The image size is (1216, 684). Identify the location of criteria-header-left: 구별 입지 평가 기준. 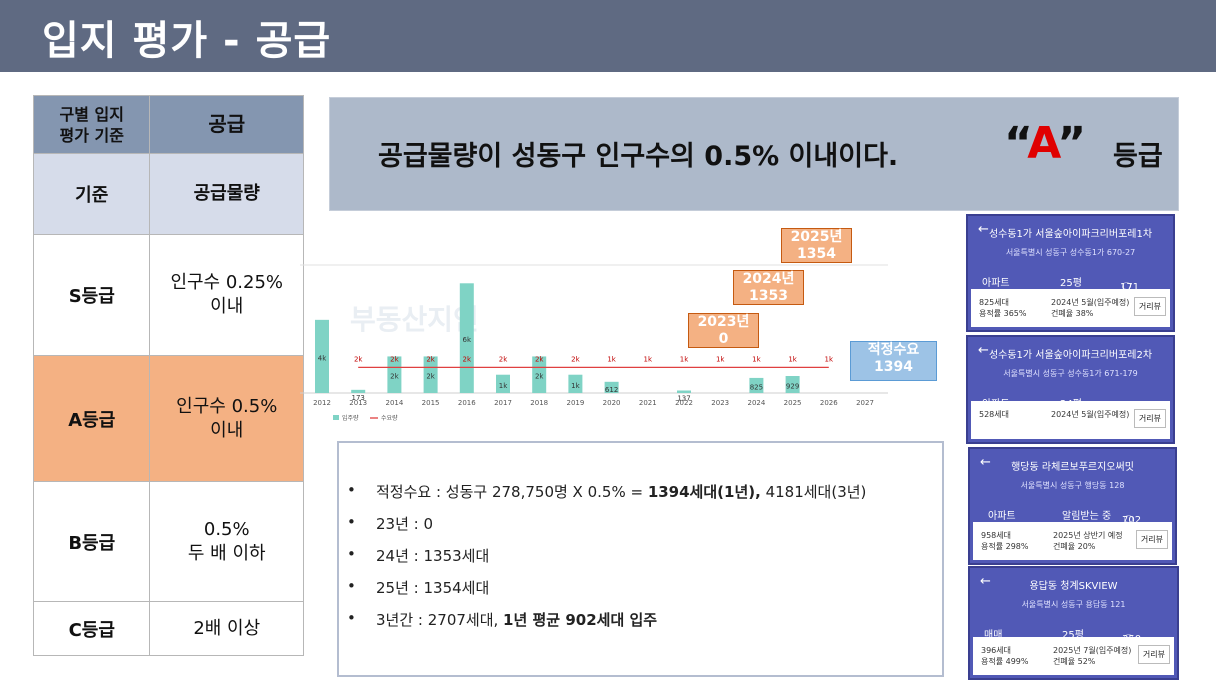
(91, 124).